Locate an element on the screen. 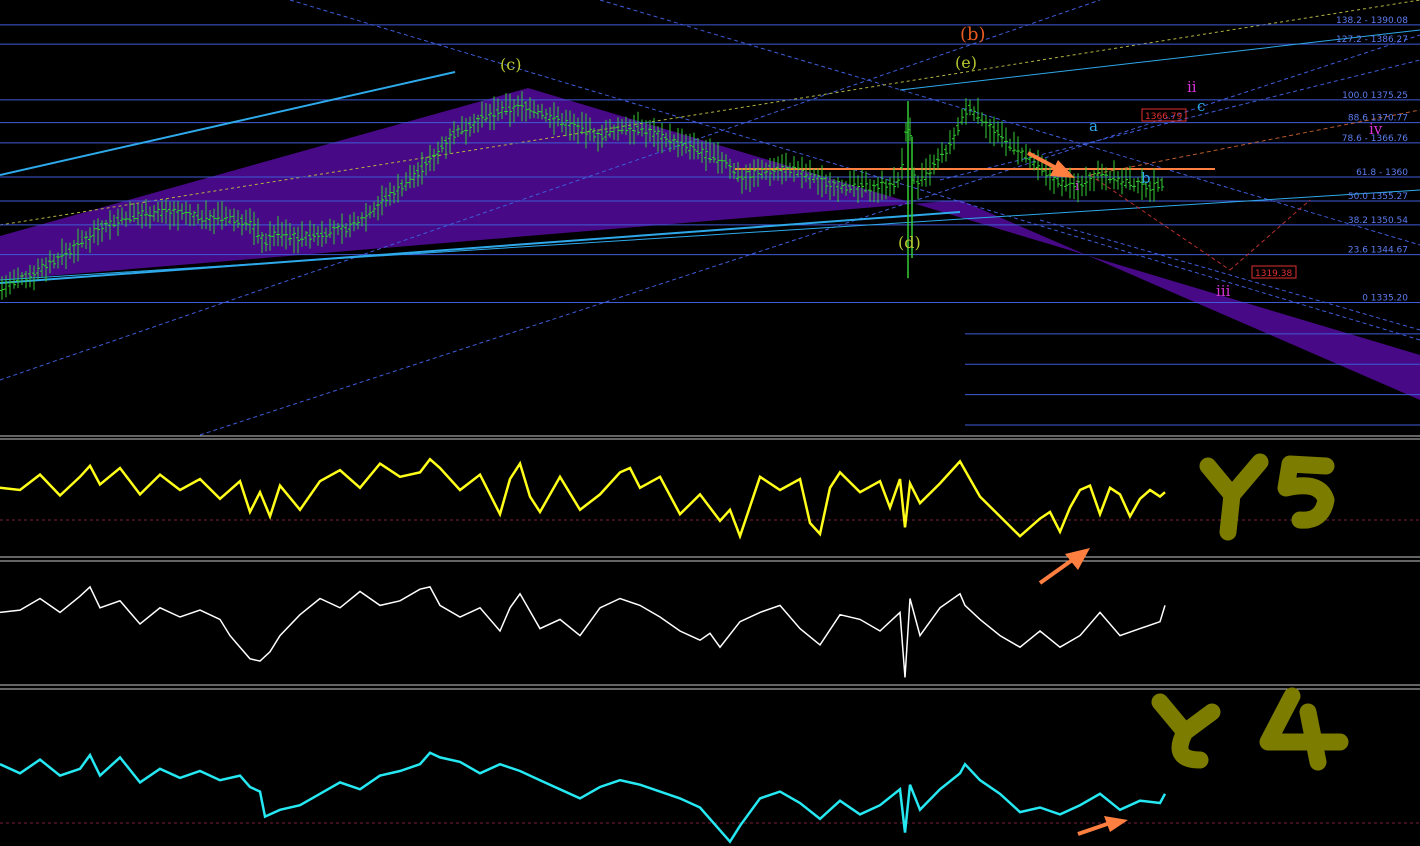  arrow-head is located at coordinates (1077, 559).